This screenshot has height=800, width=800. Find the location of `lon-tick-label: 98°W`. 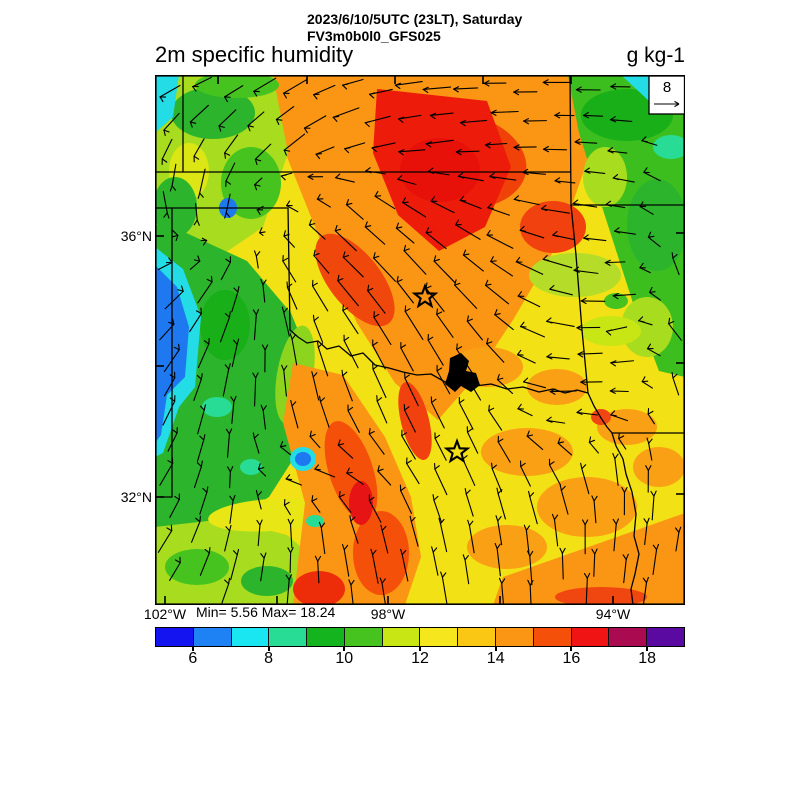

lon-tick-label: 98°W is located at coordinates (388, 614).